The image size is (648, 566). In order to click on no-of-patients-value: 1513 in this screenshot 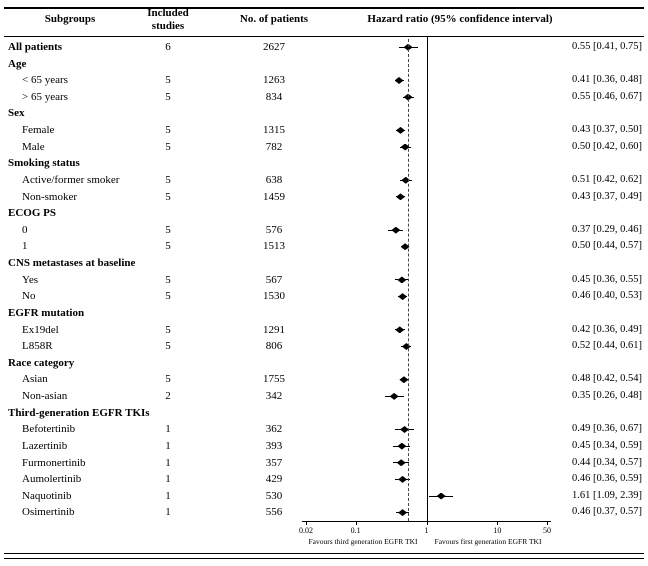, I will do `click(274, 246)`.